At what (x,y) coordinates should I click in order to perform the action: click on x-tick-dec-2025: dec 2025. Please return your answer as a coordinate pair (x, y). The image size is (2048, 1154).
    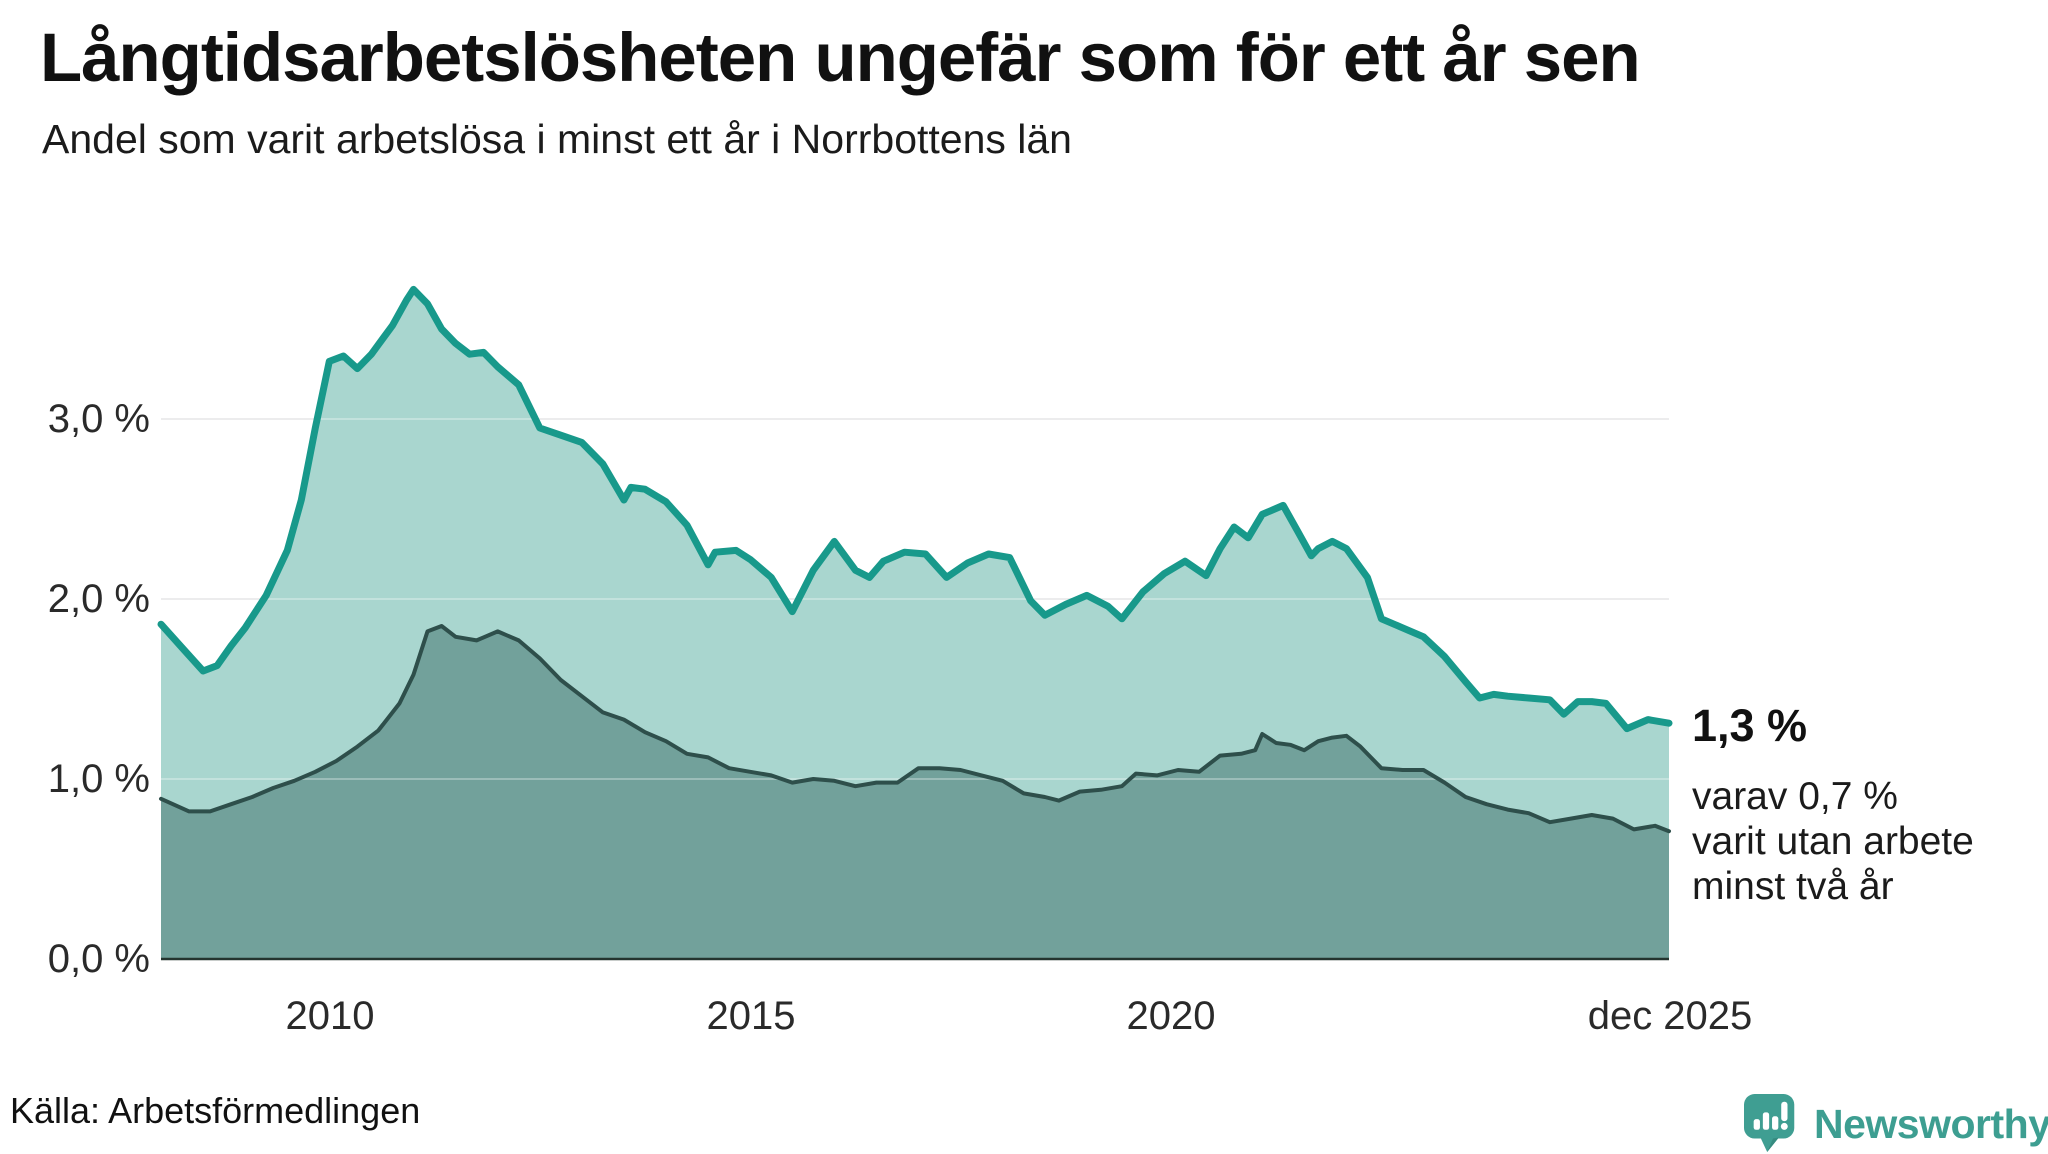
    Looking at the image, I should click on (1670, 1016).